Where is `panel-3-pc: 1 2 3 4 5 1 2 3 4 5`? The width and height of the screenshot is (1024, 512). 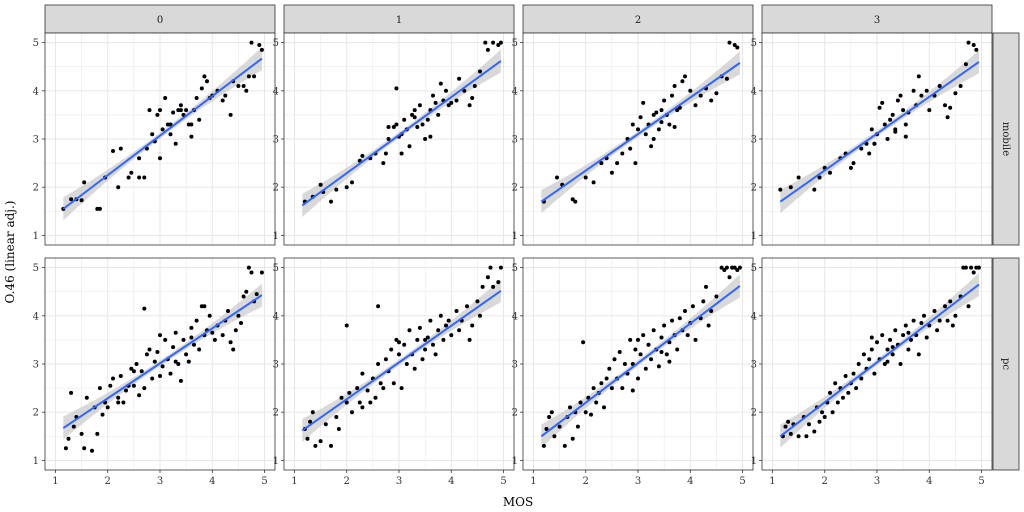
panel-3-pc: 1 2 3 4 5 1 2 3 4 5 is located at coordinates (872, 372).